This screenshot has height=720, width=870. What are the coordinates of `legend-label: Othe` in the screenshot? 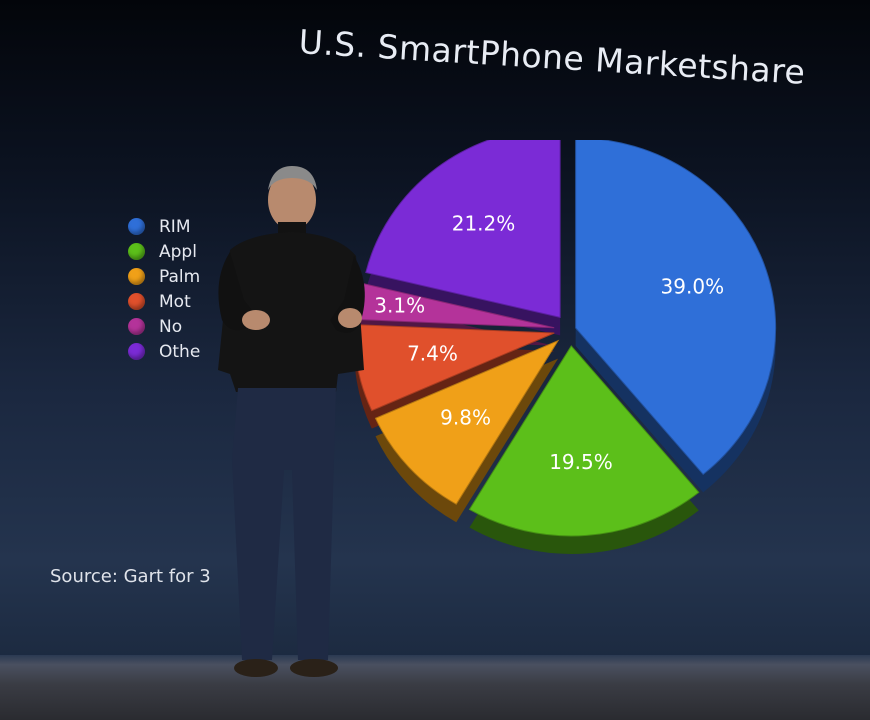 It's located at (180, 351).